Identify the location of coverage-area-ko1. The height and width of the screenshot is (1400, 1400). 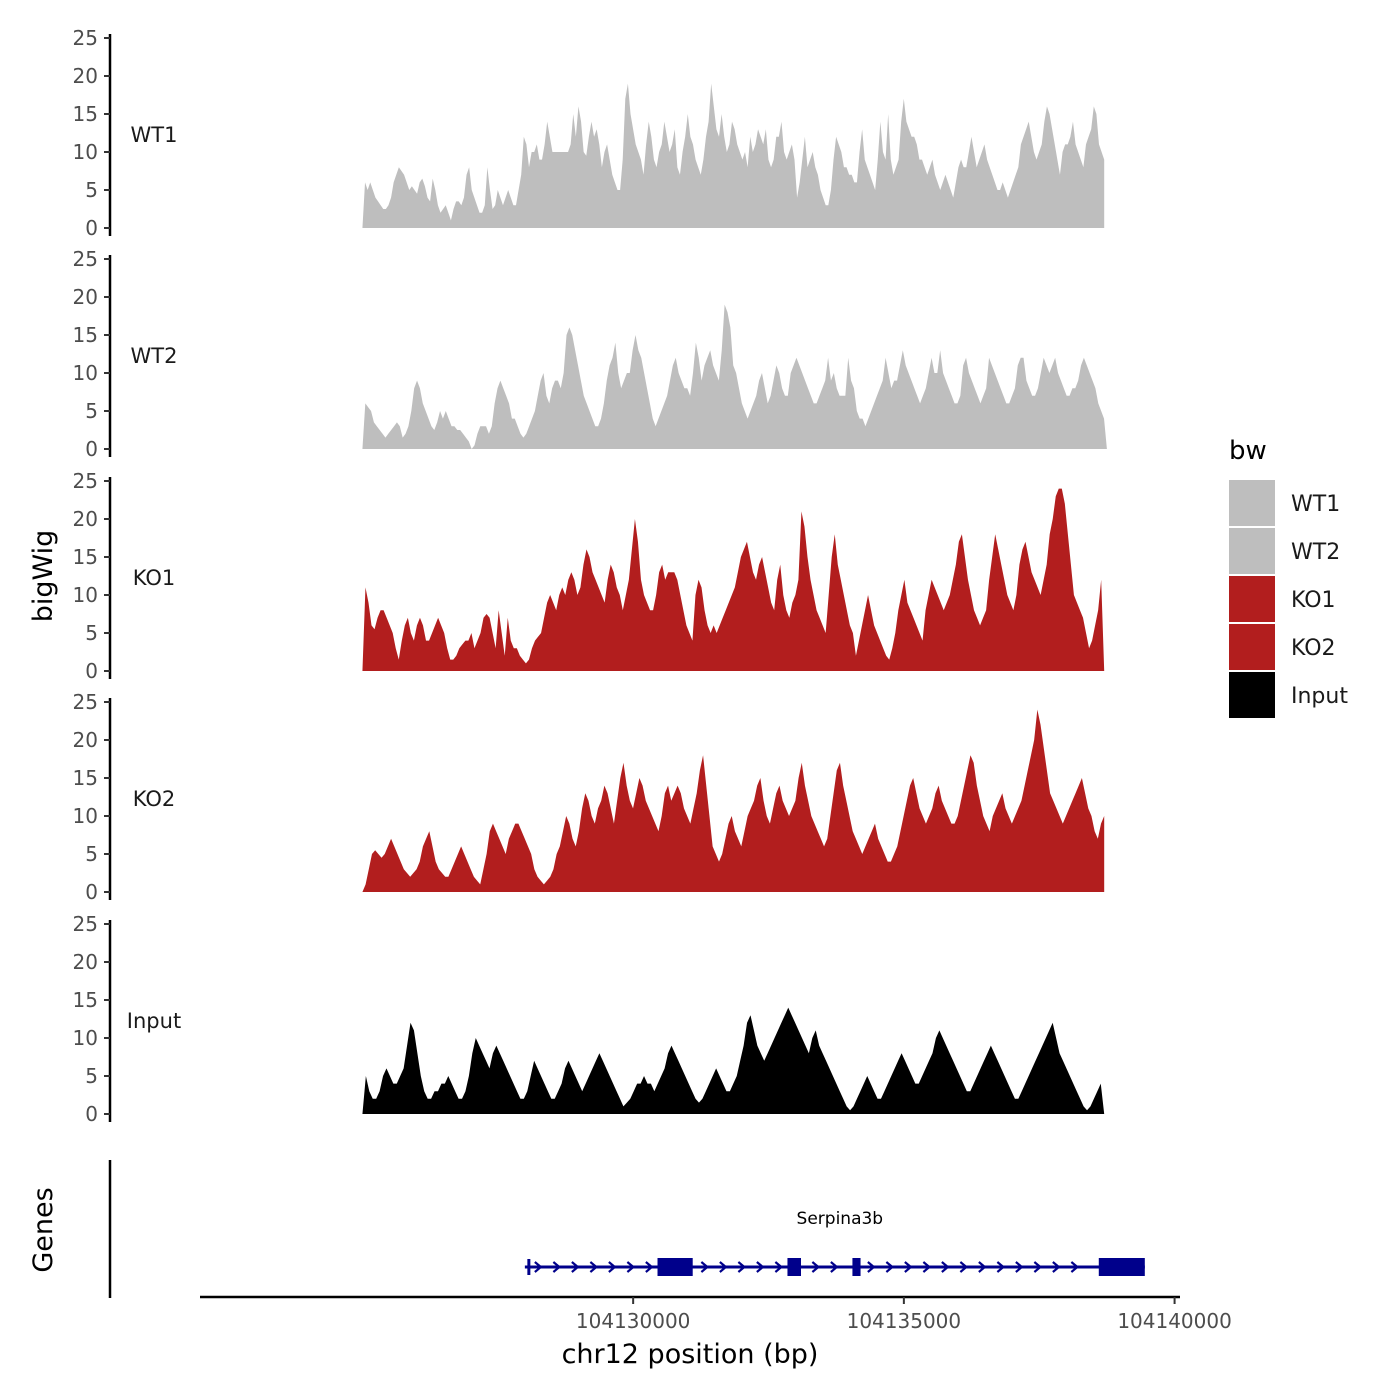
(733, 579).